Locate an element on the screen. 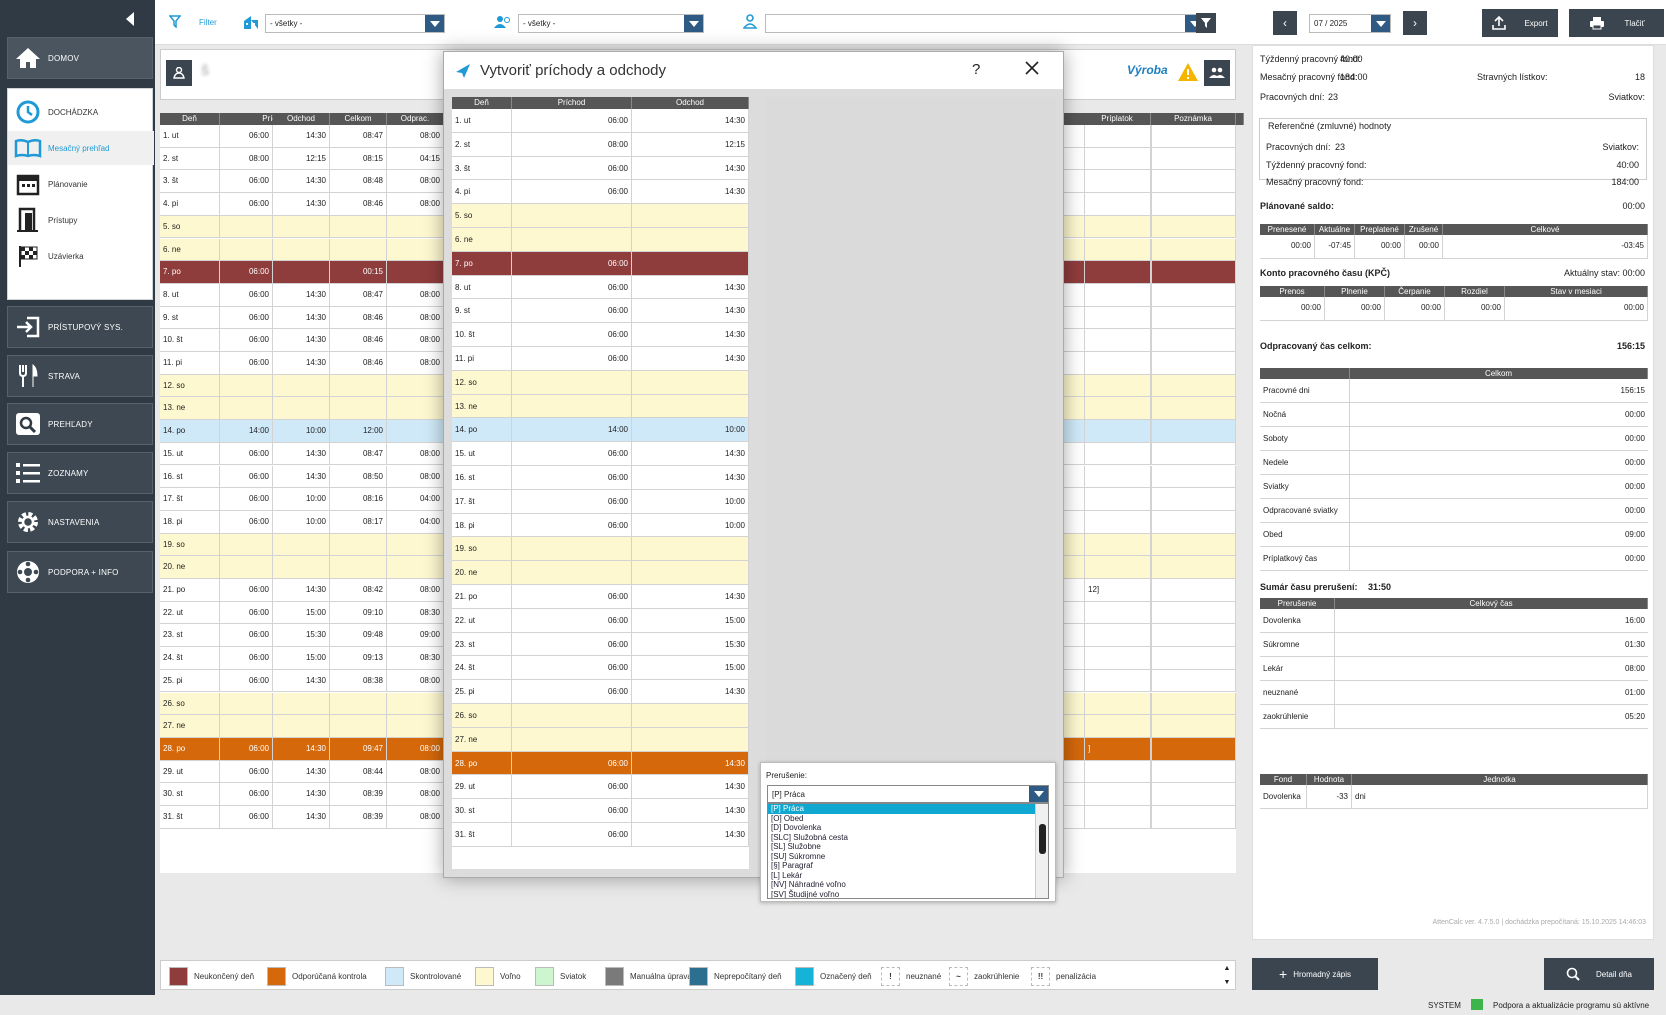 The height and width of the screenshot is (1015, 1666). dialog-row: 13. ne is located at coordinates (600, 406).